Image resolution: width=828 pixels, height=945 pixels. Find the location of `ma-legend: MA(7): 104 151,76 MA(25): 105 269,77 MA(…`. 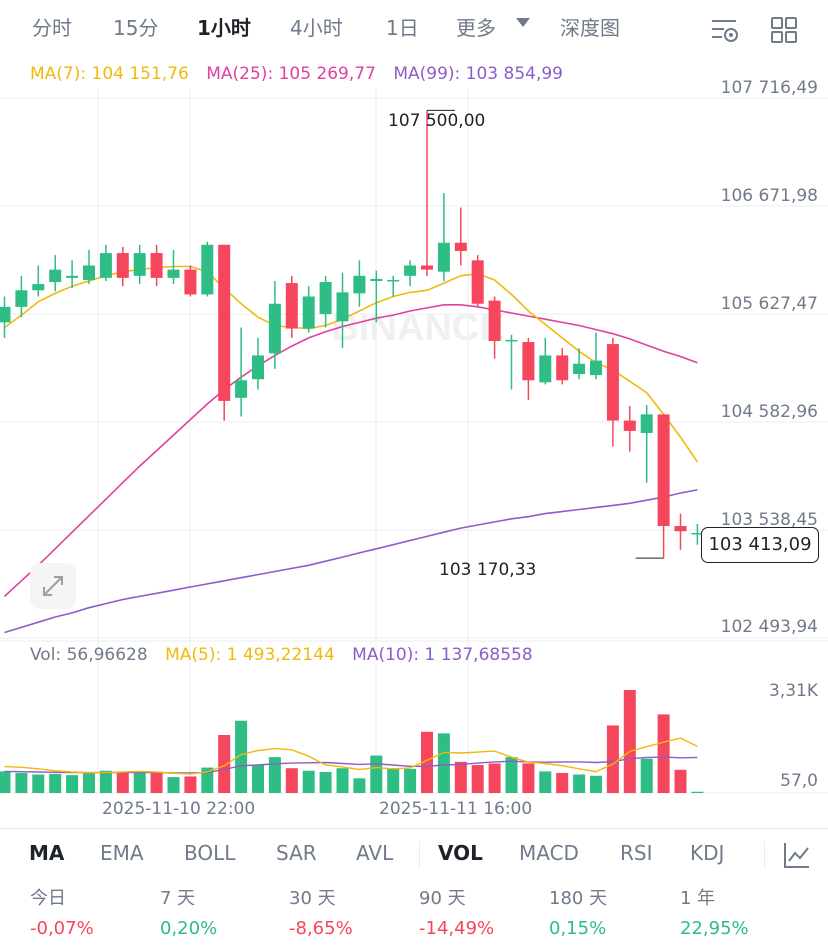

ma-legend: MA(7): 104 151,76 MA(25): 105 269,77 MA(… is located at coordinates (302, 74).